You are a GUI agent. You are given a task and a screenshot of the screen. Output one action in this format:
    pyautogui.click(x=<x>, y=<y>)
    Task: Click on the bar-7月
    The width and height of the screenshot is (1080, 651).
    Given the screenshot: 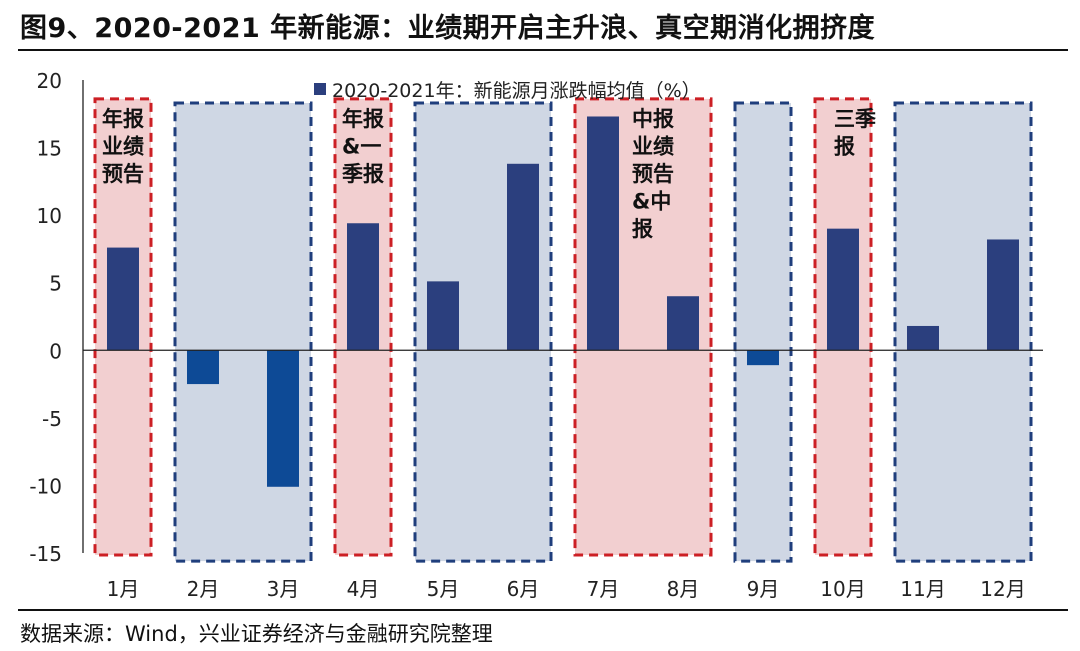 What is the action you would take?
    pyautogui.click(x=603, y=233)
    